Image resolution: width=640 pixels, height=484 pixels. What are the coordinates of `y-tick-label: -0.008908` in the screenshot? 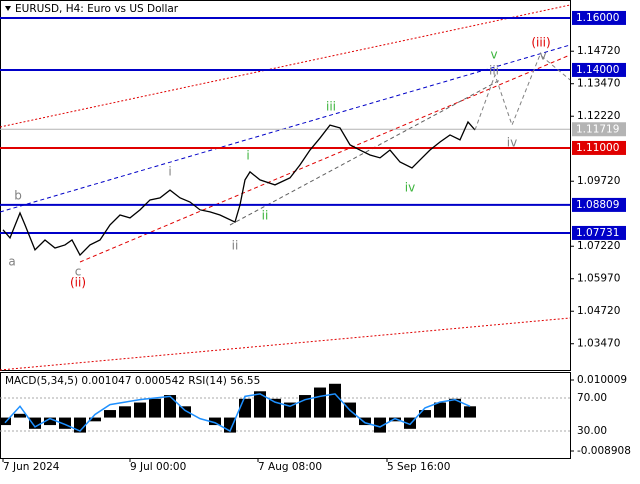 It's located at (604, 451).